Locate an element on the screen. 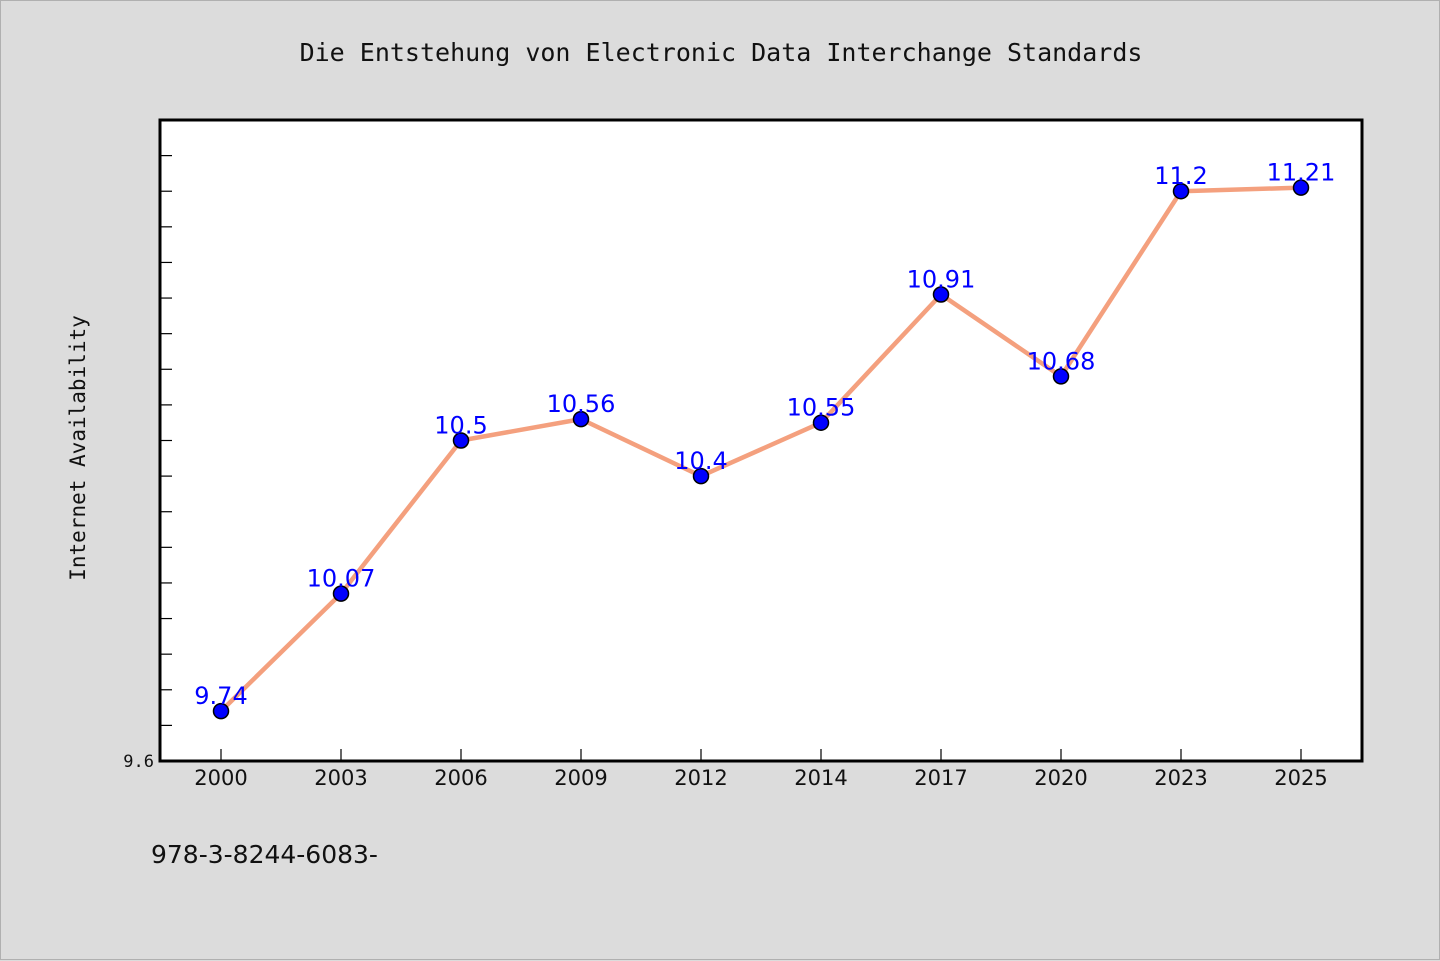 The width and height of the screenshot is (1440, 961). footer-code: 978-3-8244-6083- is located at coordinates (264, 854).